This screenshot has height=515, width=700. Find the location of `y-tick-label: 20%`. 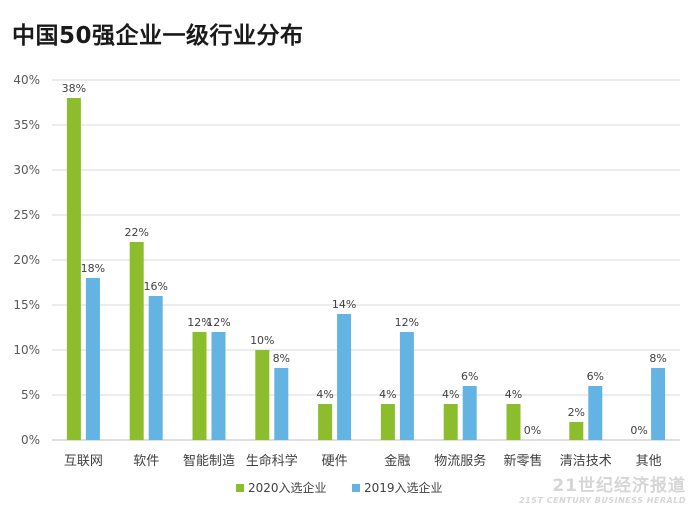

y-tick-label: 20% is located at coordinates (26, 260).